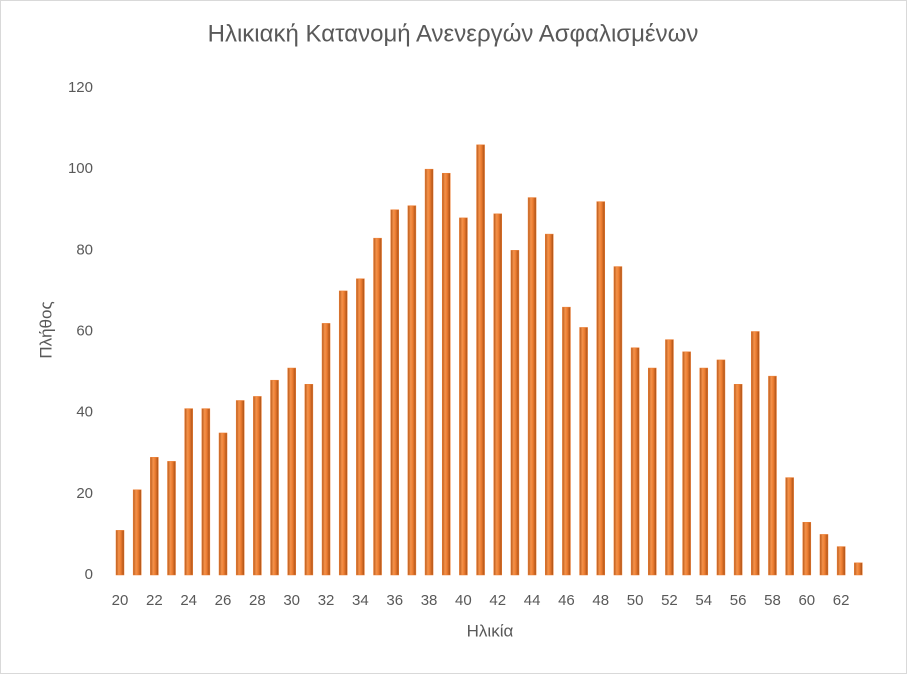 The height and width of the screenshot is (674, 907). I want to click on x-tick-label: 34, so click(360, 600).